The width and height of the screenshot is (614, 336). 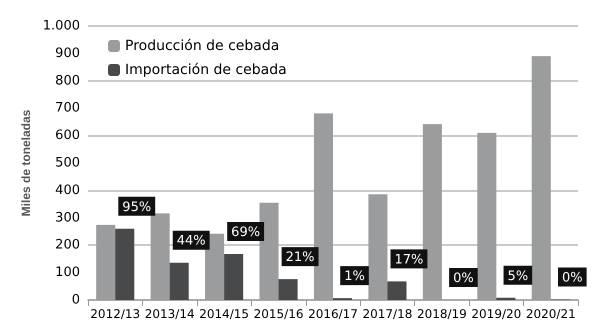 I want to click on annotation: 17%, so click(x=409, y=260).